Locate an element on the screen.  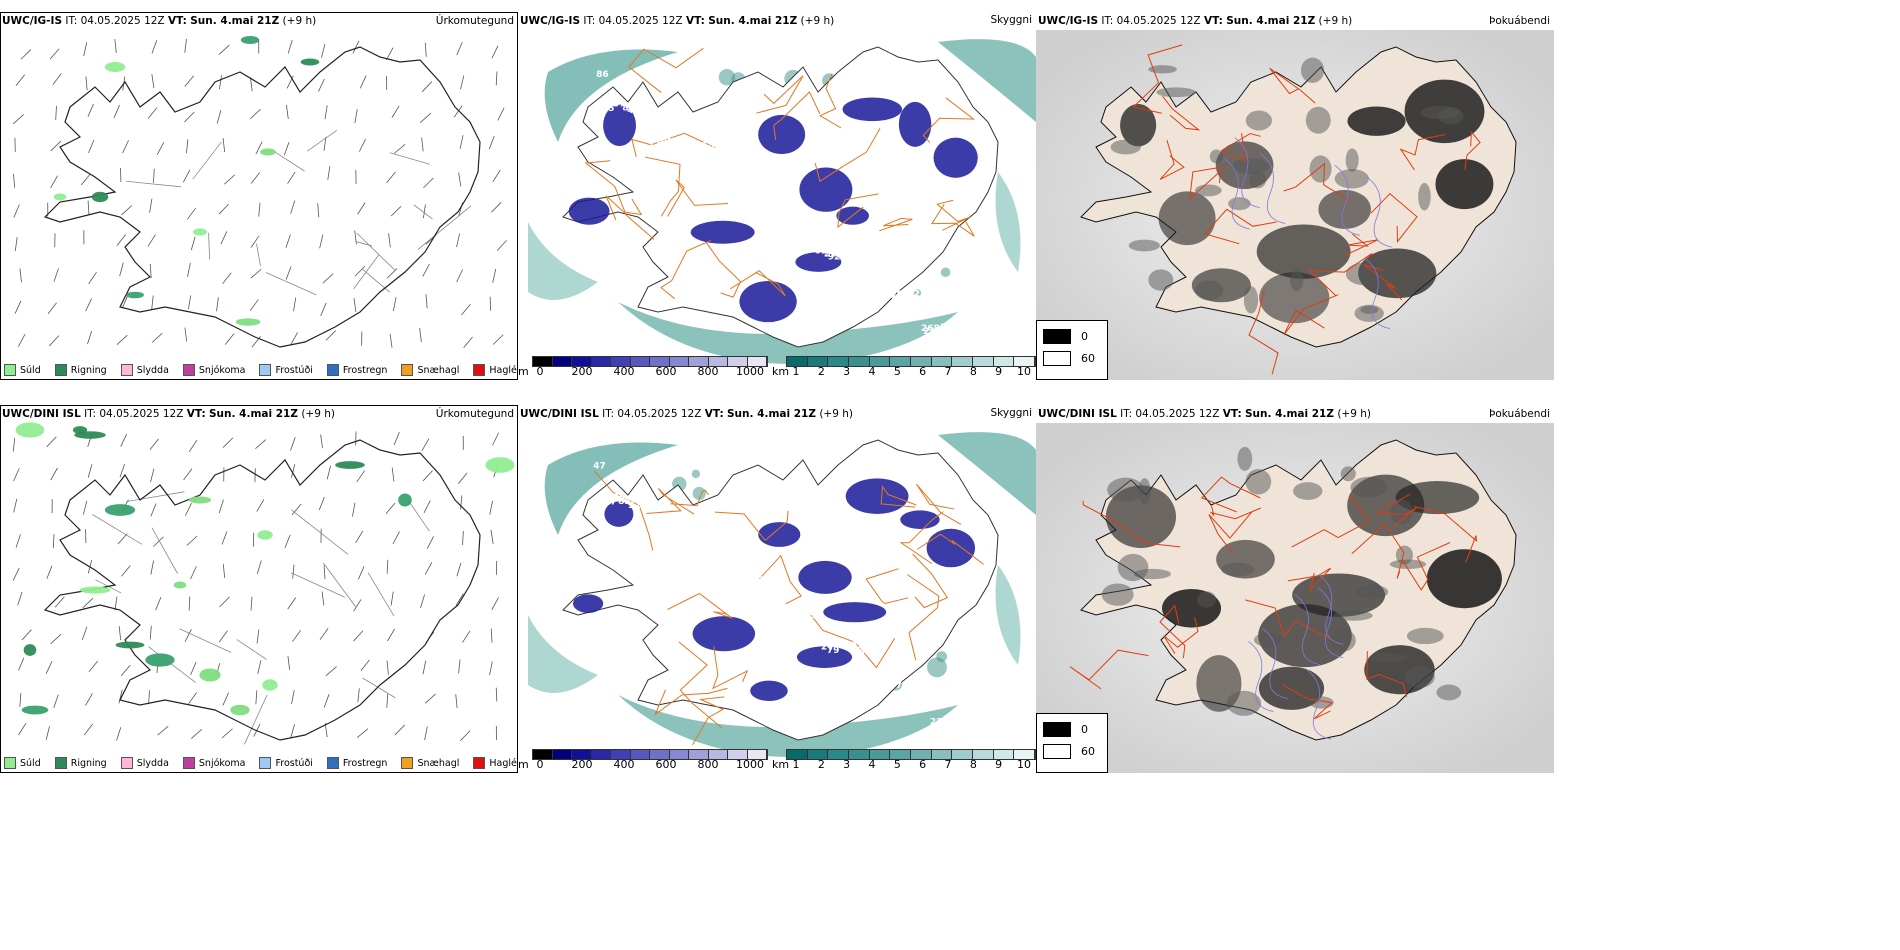
legend-label: Snjókoma is located at coordinates (222, 370).